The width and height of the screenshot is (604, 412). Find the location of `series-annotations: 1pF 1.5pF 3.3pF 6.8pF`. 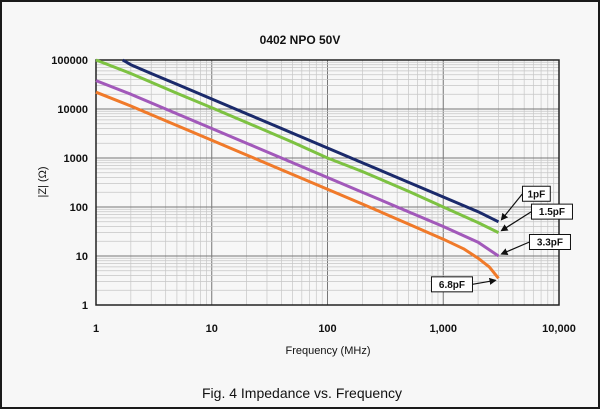

series-annotations: 1pF 1.5pF 3.3pF 6.8pF is located at coordinates (501, 239).